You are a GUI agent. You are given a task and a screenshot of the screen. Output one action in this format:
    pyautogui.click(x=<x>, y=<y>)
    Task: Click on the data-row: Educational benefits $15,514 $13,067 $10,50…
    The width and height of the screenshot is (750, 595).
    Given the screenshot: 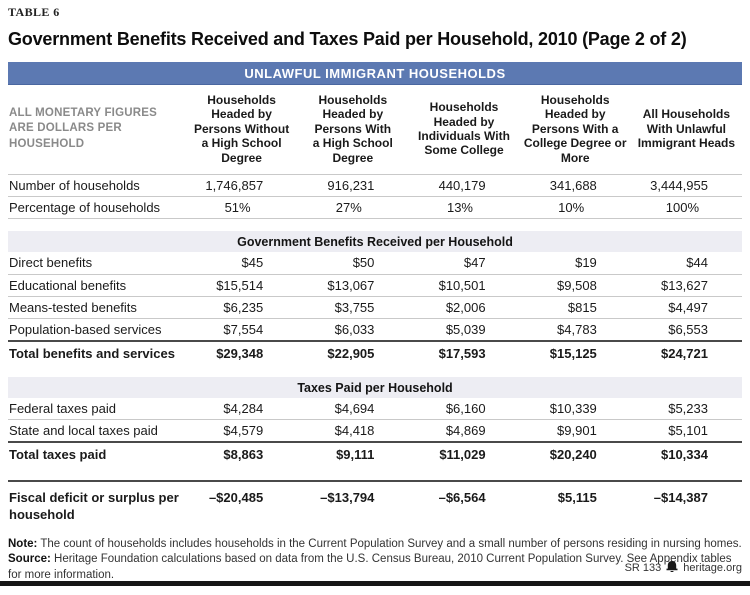 What is the action you would take?
    pyautogui.click(x=375, y=286)
    